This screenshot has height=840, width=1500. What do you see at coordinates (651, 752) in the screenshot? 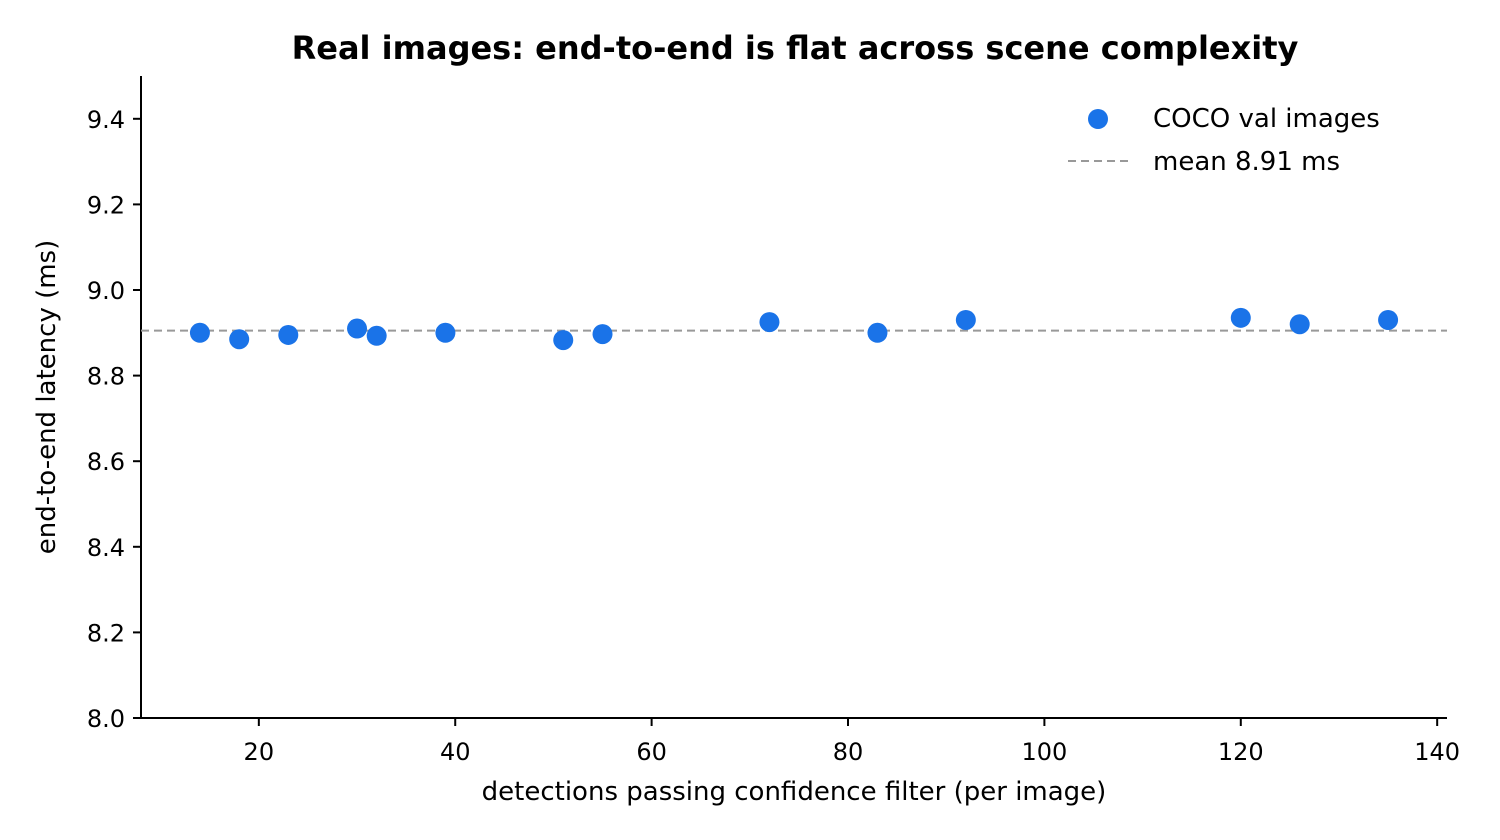
I see `x-tick-label: 60` at bounding box center [651, 752].